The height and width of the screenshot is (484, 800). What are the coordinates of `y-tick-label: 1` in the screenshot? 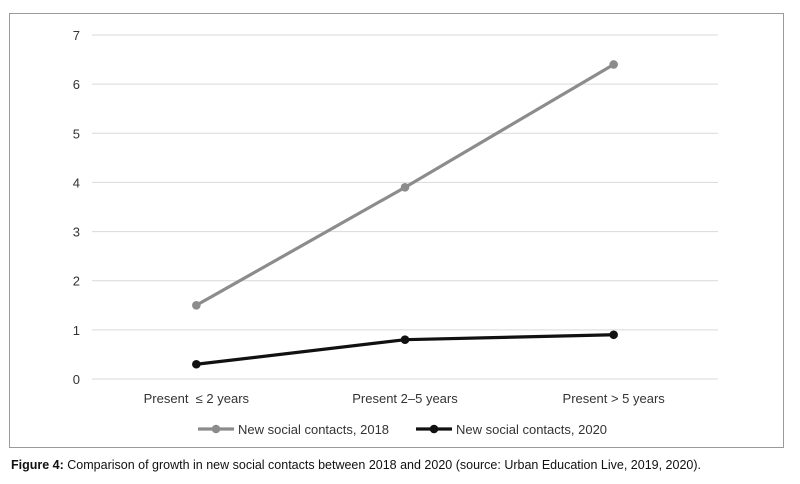 It's located at (76, 330).